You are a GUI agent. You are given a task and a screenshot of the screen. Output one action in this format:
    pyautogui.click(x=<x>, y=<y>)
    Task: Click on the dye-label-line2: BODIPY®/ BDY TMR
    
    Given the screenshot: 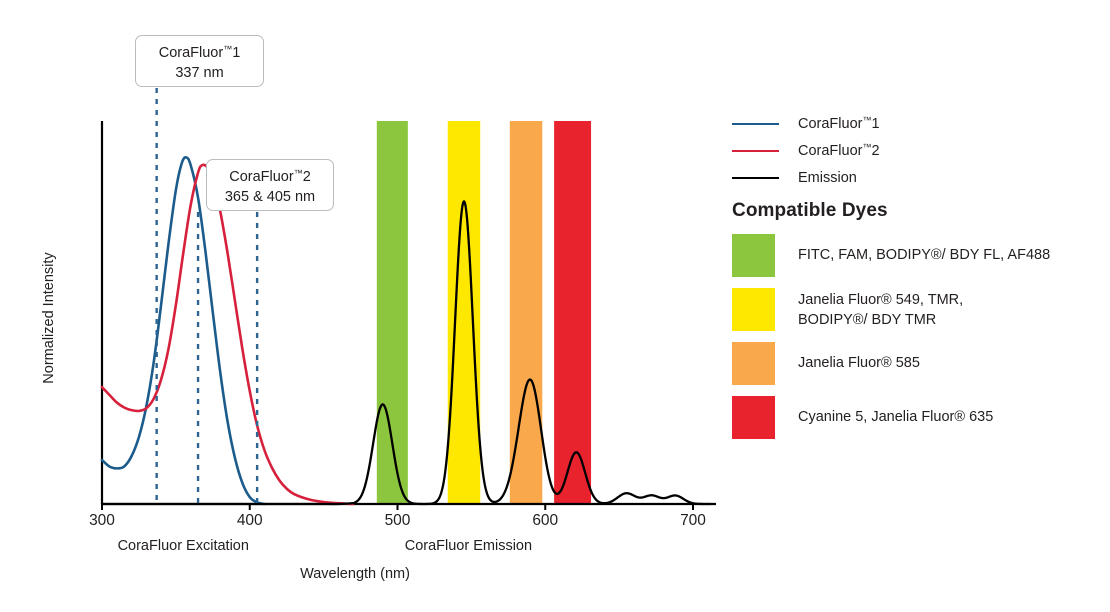 What is the action you would take?
    pyautogui.click(x=867, y=320)
    